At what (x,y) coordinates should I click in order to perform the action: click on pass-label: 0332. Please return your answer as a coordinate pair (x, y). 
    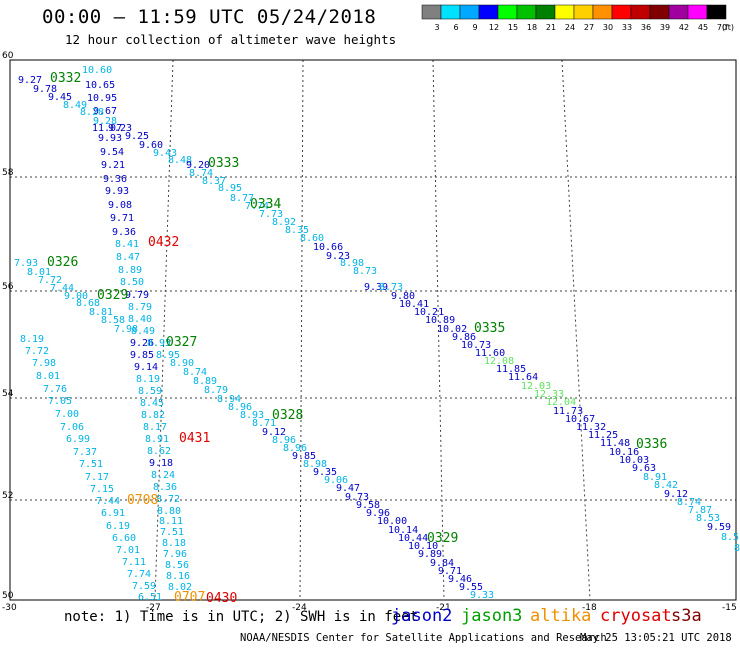
    Looking at the image, I should click on (65, 78).